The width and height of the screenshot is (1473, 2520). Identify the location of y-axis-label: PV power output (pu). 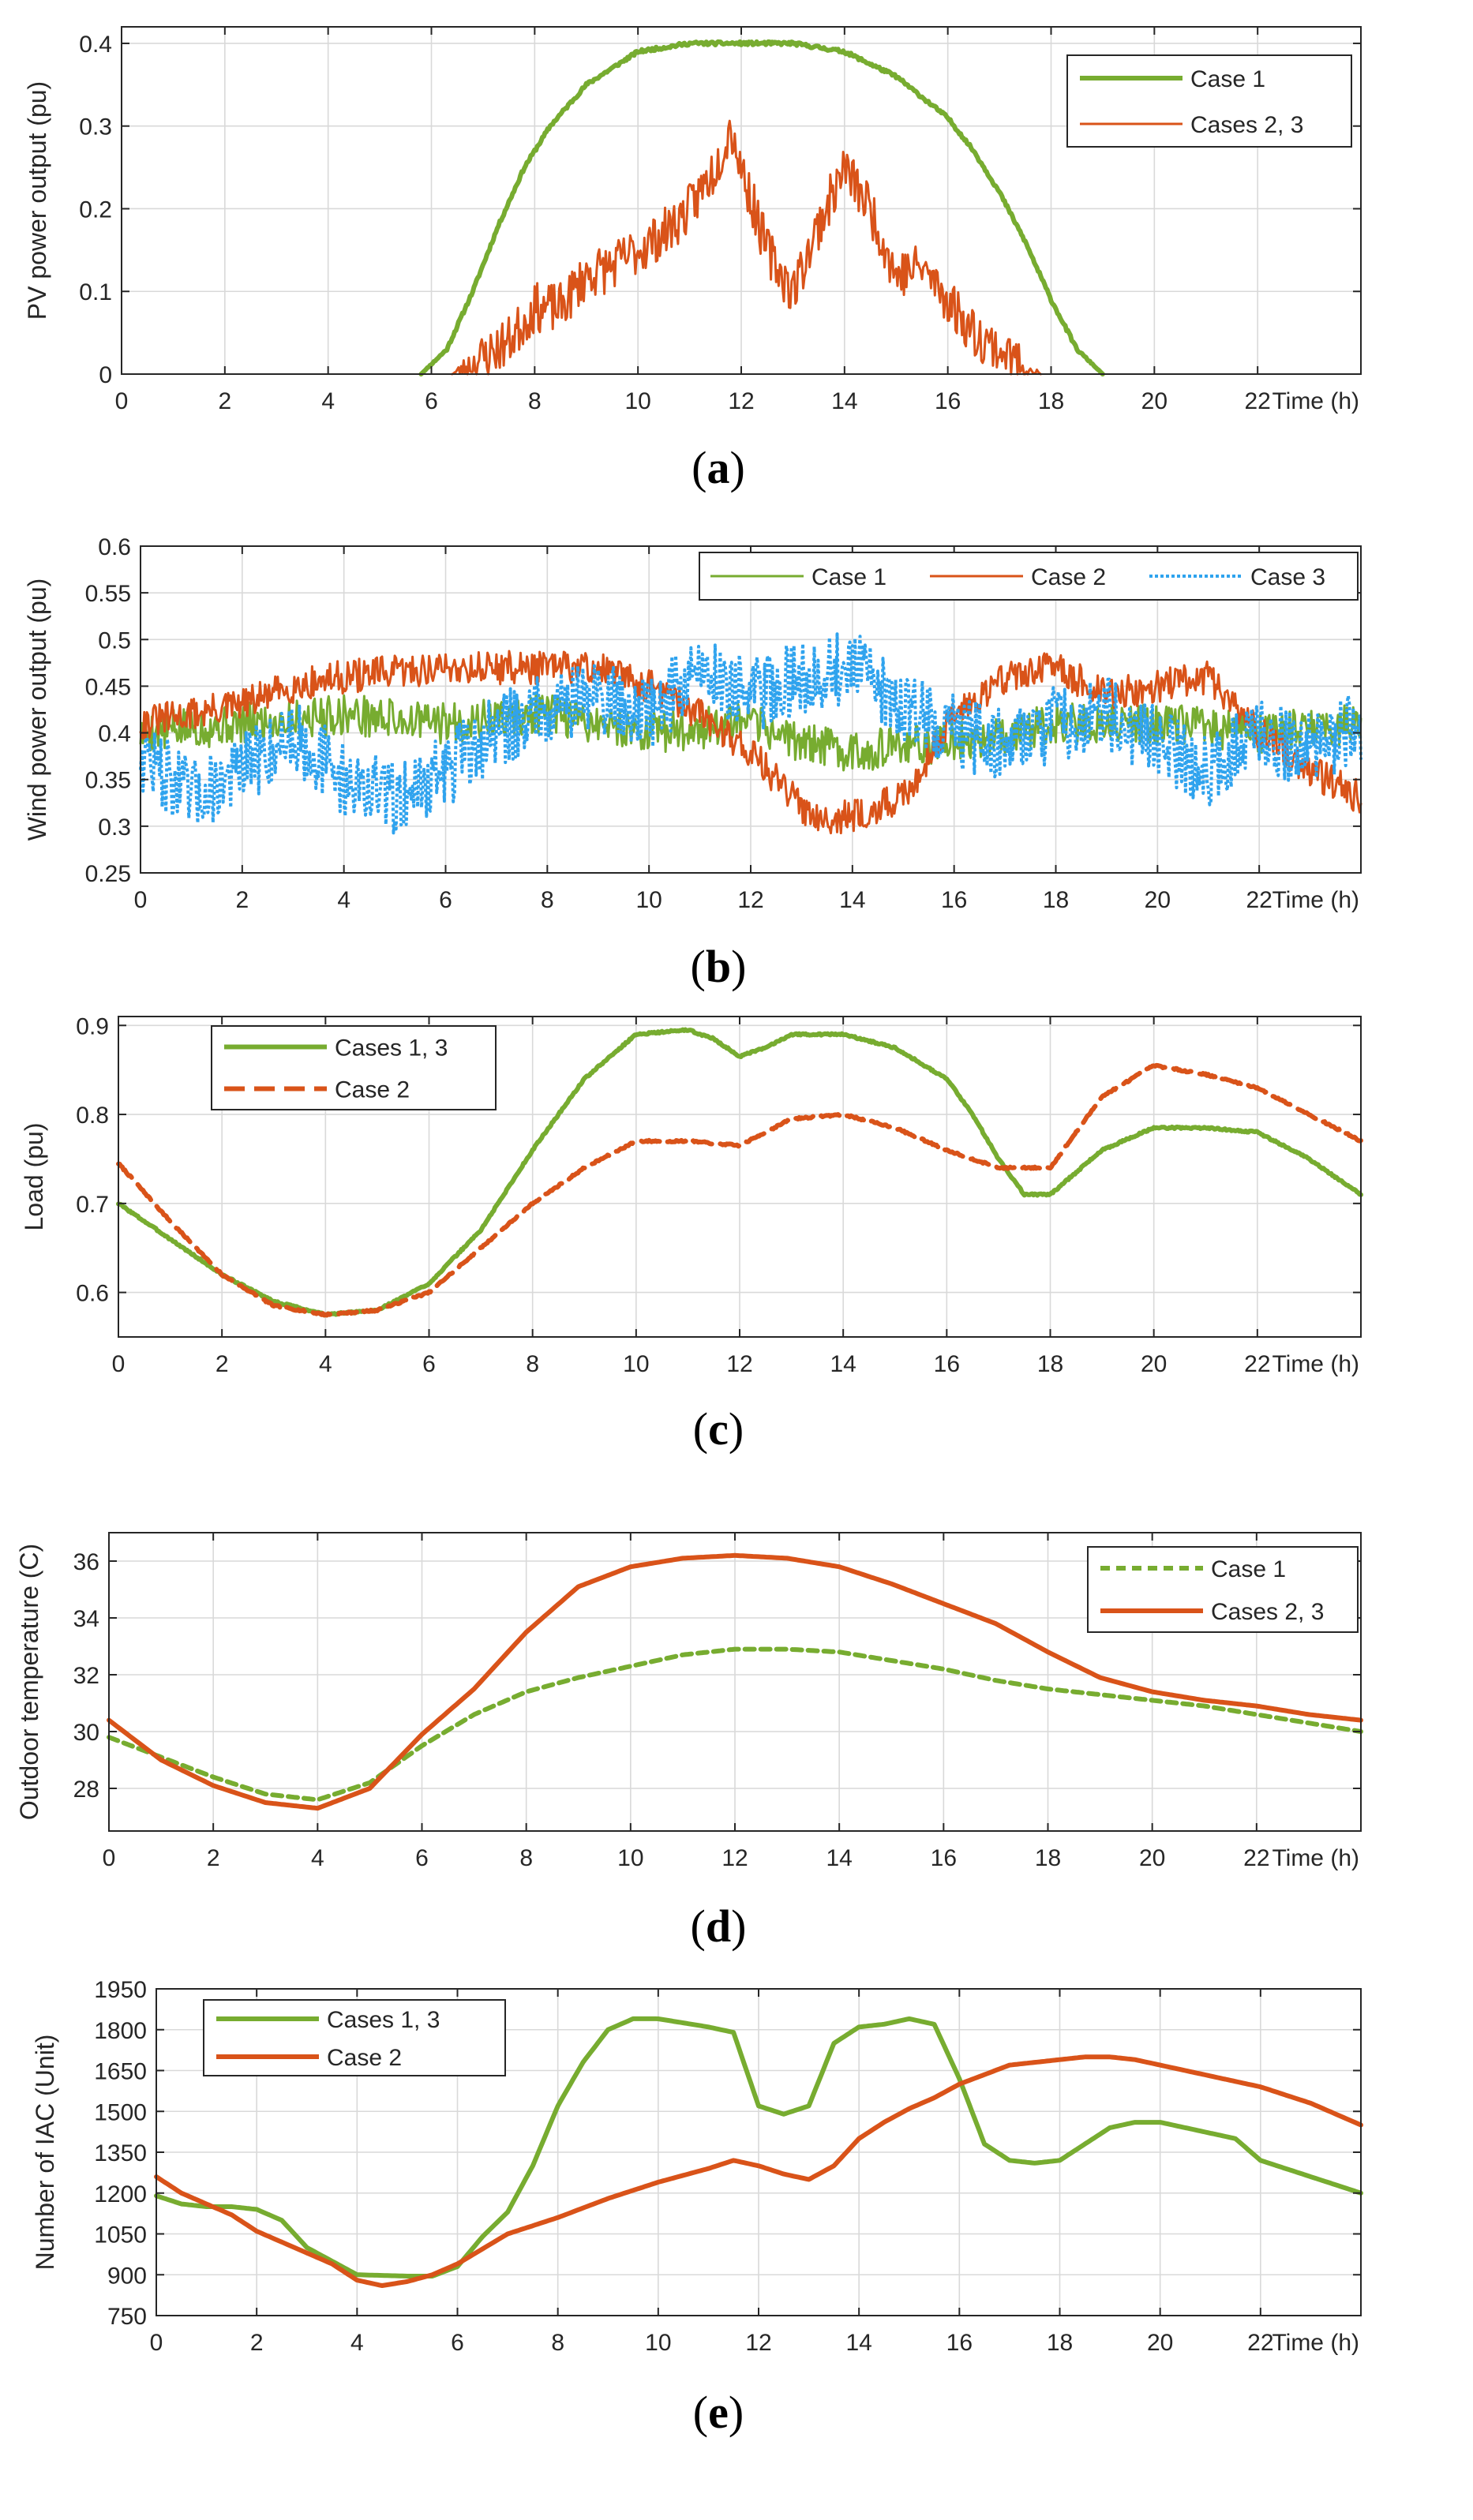
(37, 200).